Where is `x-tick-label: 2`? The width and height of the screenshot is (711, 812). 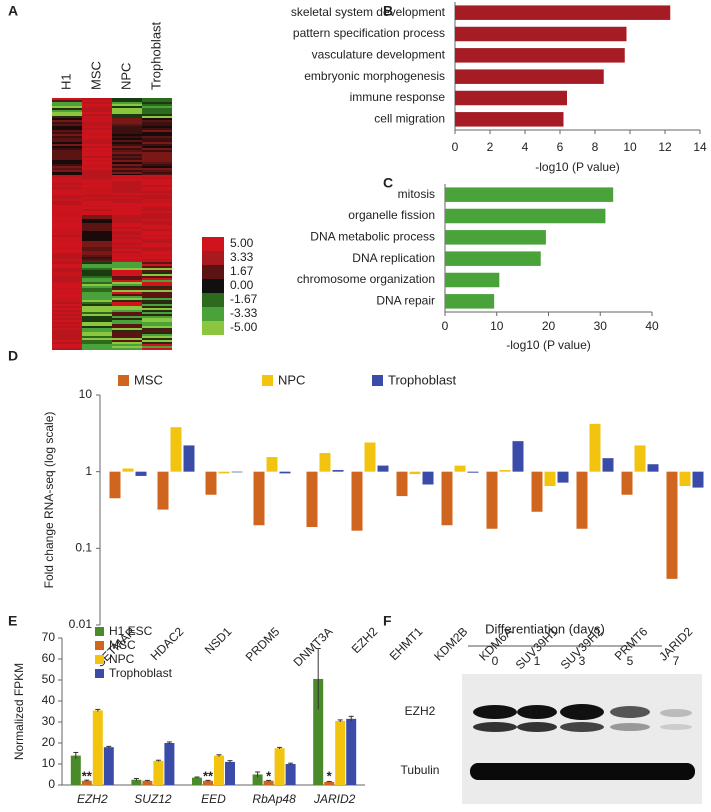
x-tick-label: 2 is located at coordinates (490, 147).